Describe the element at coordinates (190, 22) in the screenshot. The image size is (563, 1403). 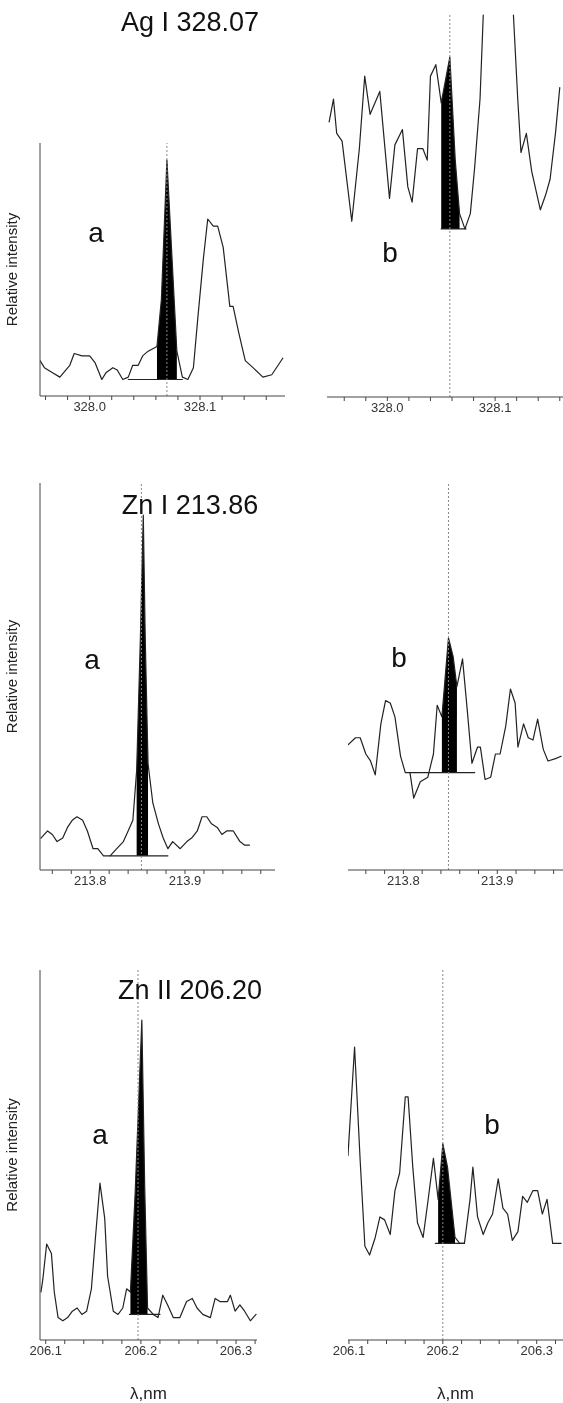
I see `chart-title: Ag I 328.07` at that location.